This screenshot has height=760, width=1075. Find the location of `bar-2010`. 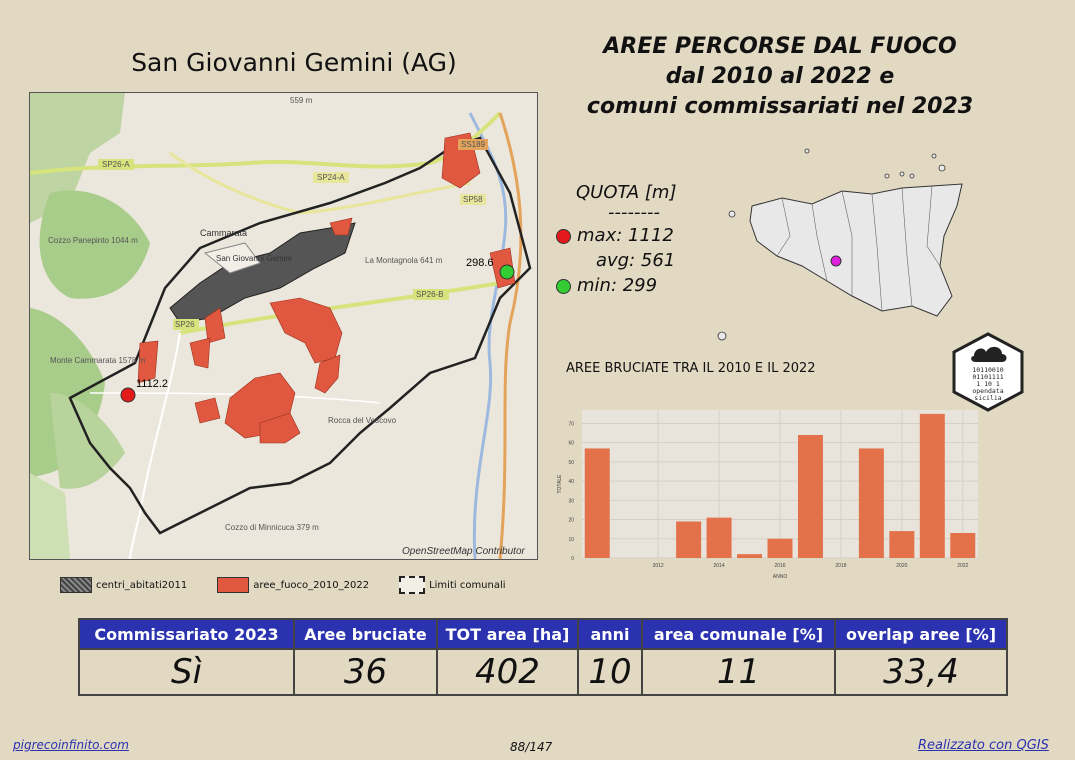

bar-2010 is located at coordinates (597, 503).